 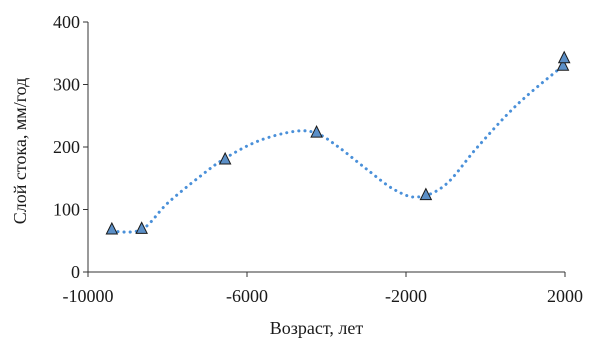 What do you see at coordinates (66, 85) in the screenshot?
I see `y-tick-label: 300` at bounding box center [66, 85].